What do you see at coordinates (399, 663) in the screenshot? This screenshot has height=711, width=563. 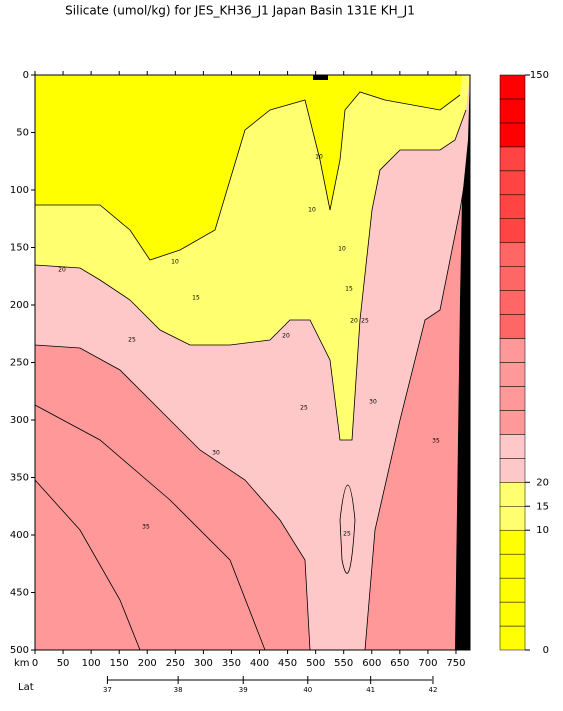 I see `x-tick-label: 650` at bounding box center [399, 663].